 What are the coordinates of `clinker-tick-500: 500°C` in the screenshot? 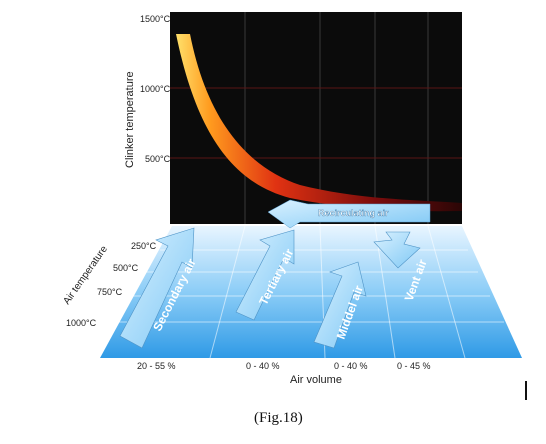 It's located at (158, 159).